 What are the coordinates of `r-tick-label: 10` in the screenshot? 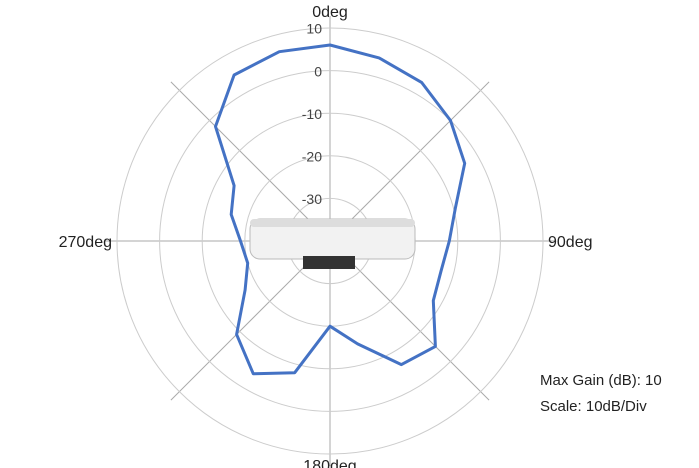 It's located at (314, 29).